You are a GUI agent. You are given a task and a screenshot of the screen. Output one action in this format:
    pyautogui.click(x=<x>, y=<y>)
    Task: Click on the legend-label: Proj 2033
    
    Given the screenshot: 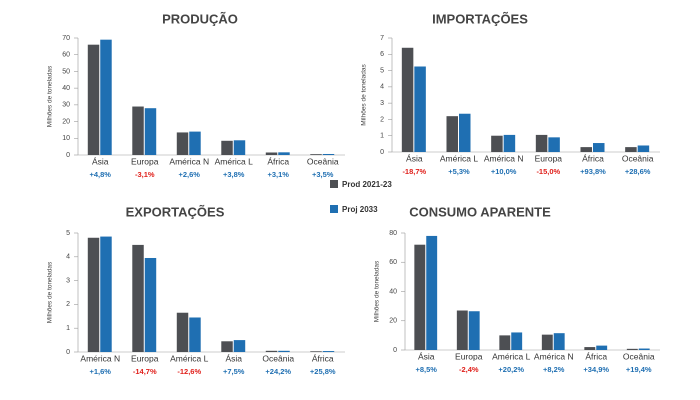 What is the action you would take?
    pyautogui.click(x=360, y=209)
    